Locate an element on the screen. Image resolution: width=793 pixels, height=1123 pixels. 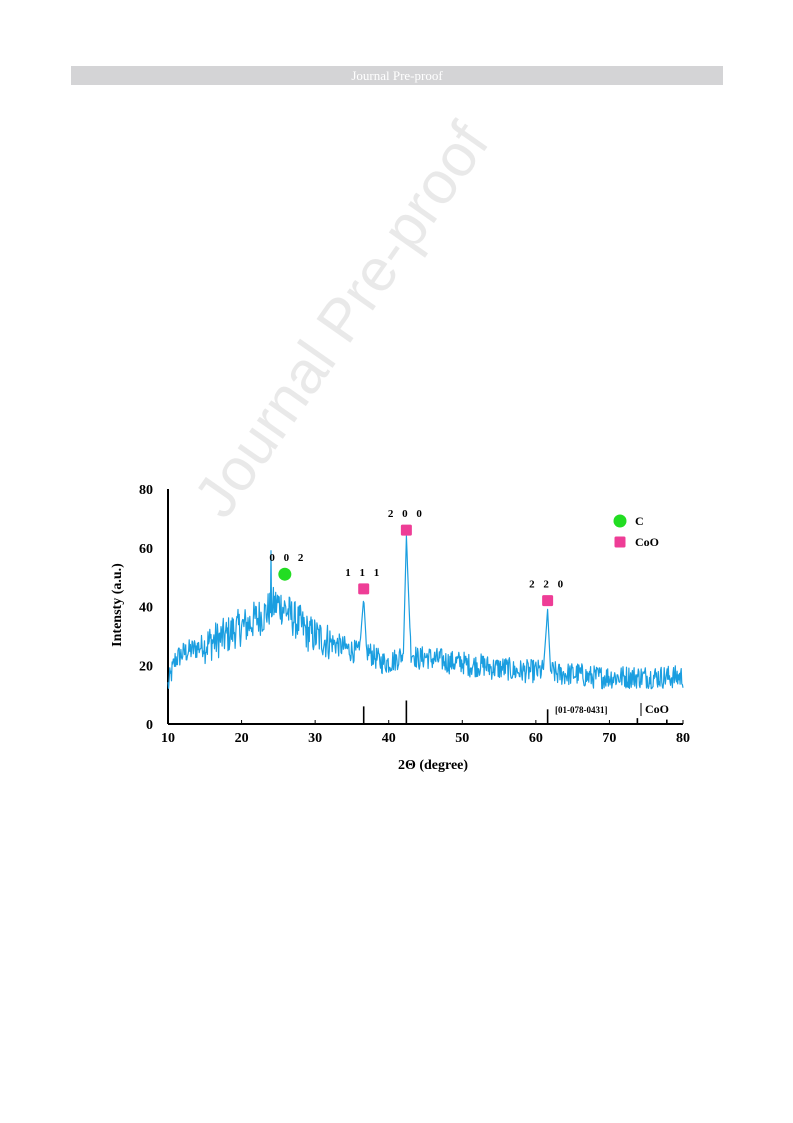
hkl-label: 1 1 1 is located at coordinates (363, 573).